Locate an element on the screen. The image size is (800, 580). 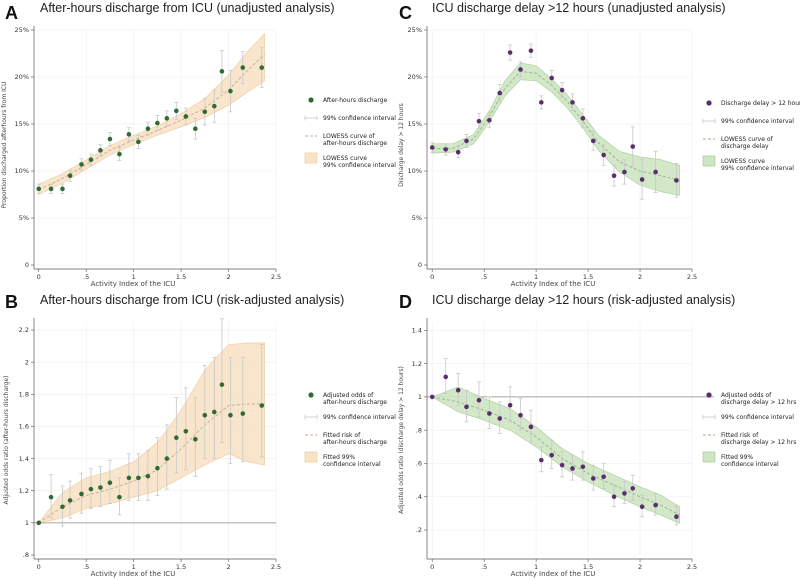
panel-c-xtick-label-1: .5 is located at coordinates (484, 277).